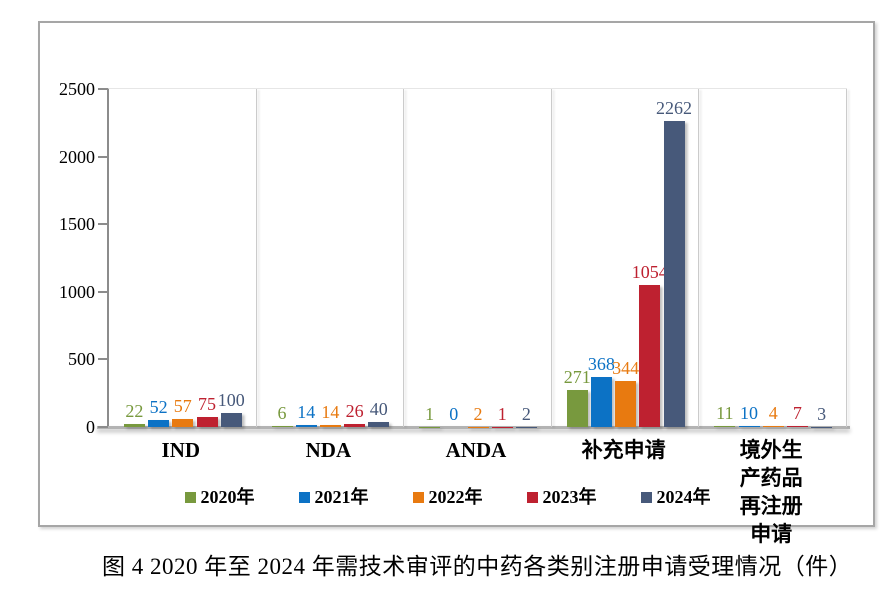 This screenshot has height=589, width=891. Describe the element at coordinates (282, 413) in the screenshot. I see `bar-value-label: 6` at that location.